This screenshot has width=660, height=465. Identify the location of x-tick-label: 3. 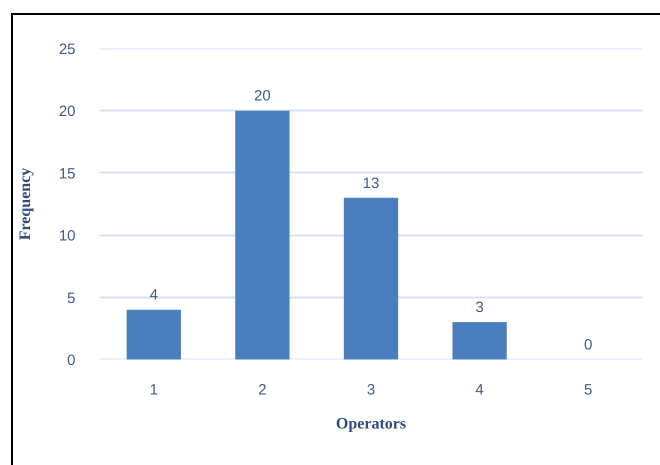
(371, 390).